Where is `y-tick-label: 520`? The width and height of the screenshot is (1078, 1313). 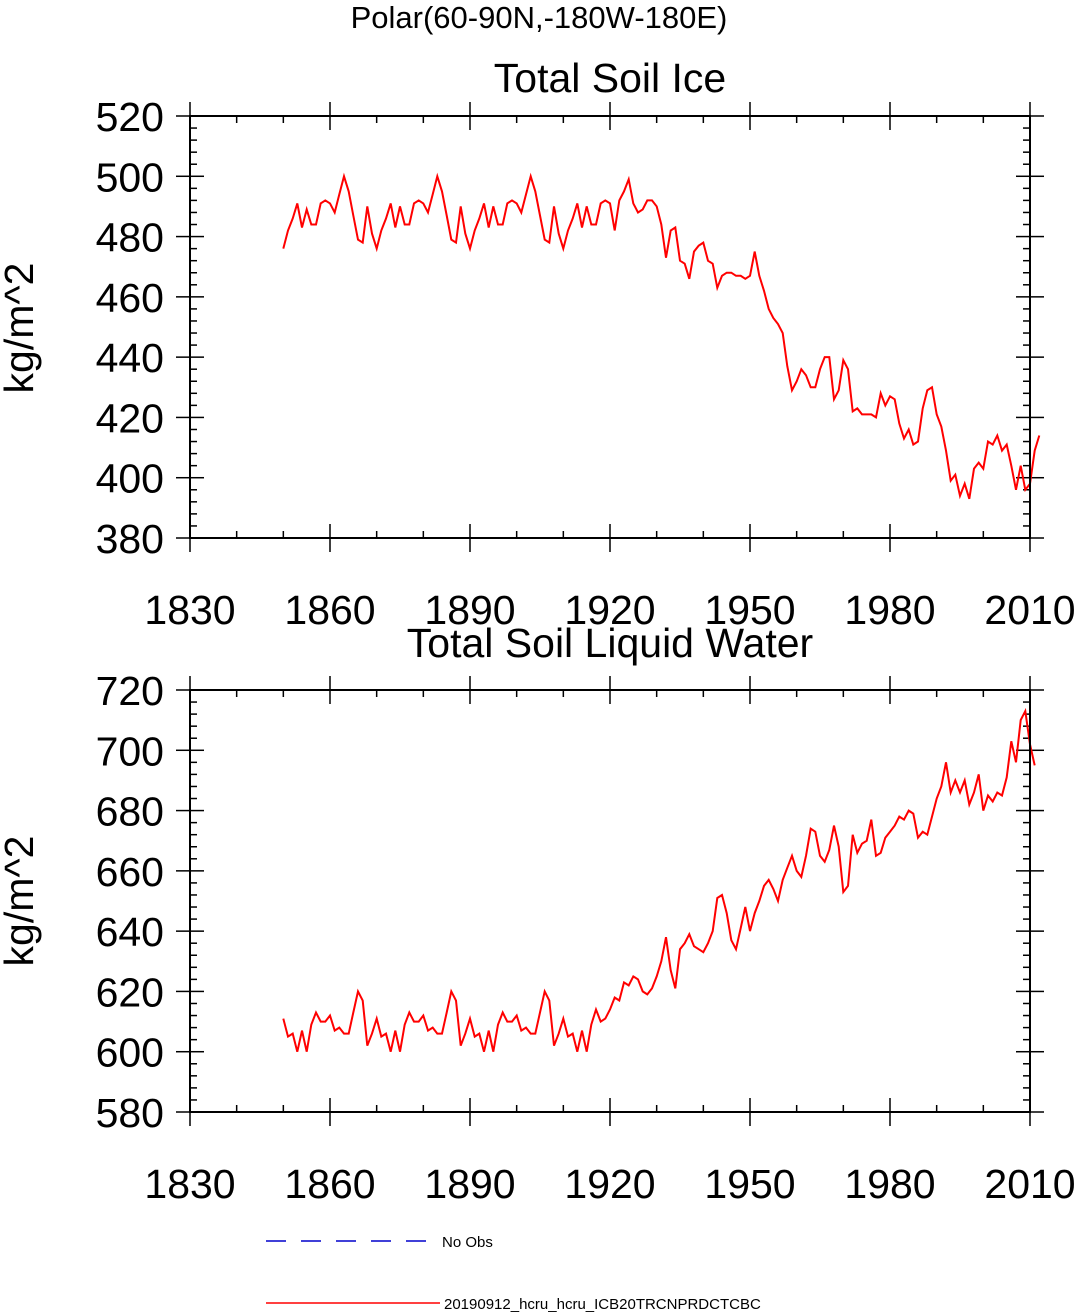 y-tick-label: 520 is located at coordinates (130, 117).